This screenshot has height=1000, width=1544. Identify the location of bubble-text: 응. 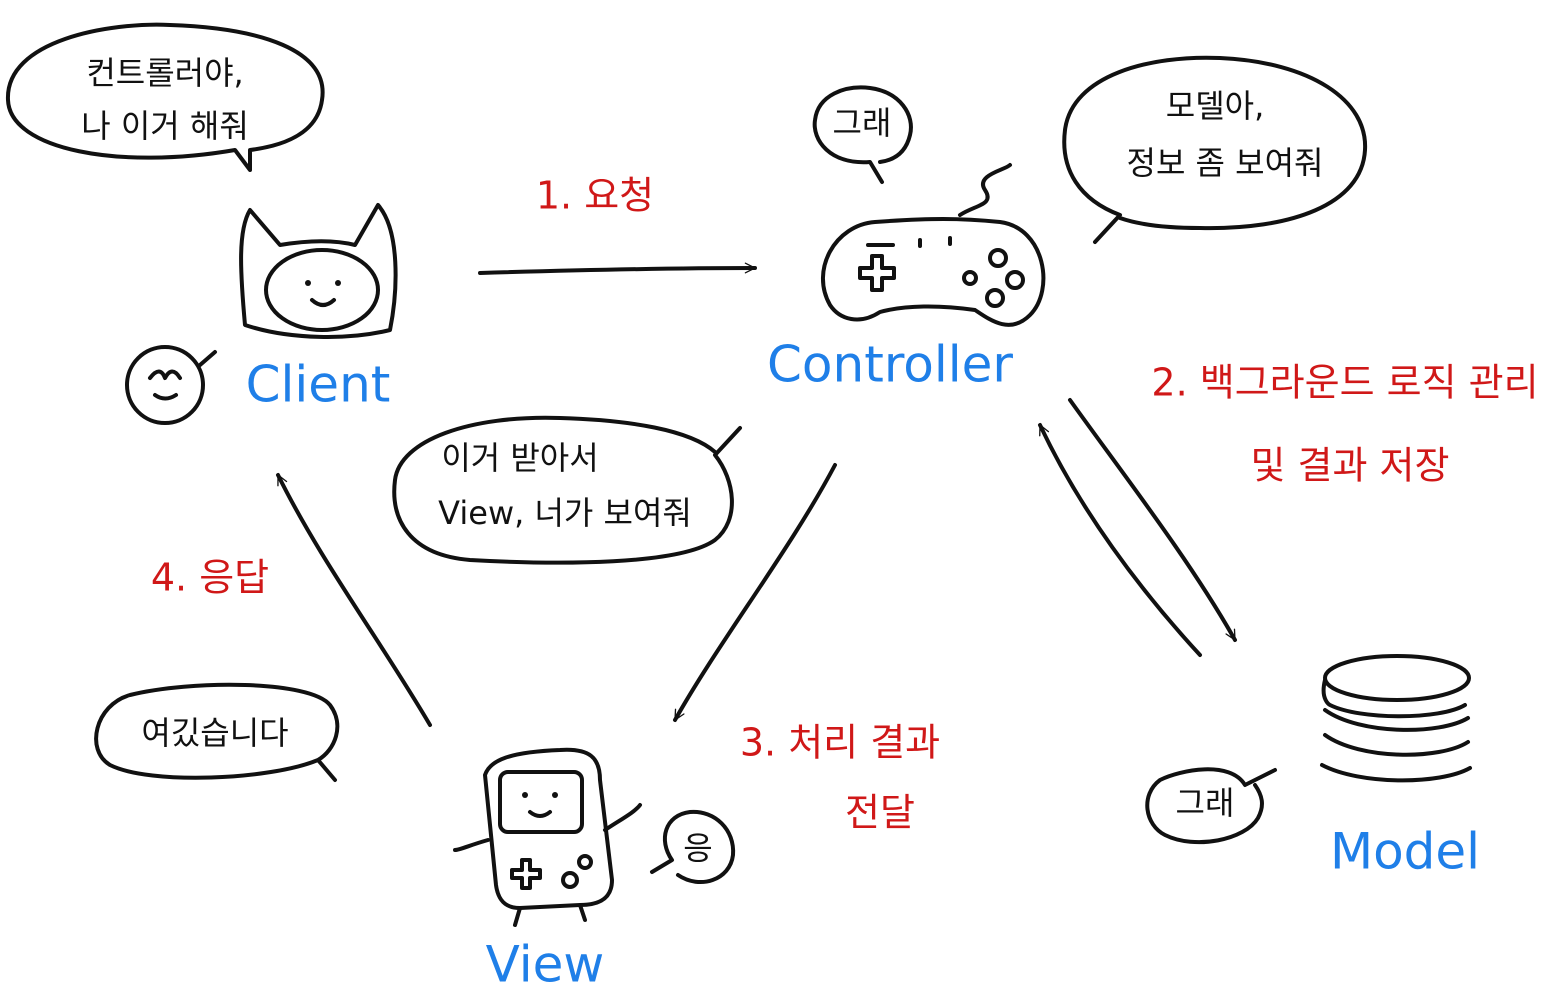
(697, 848).